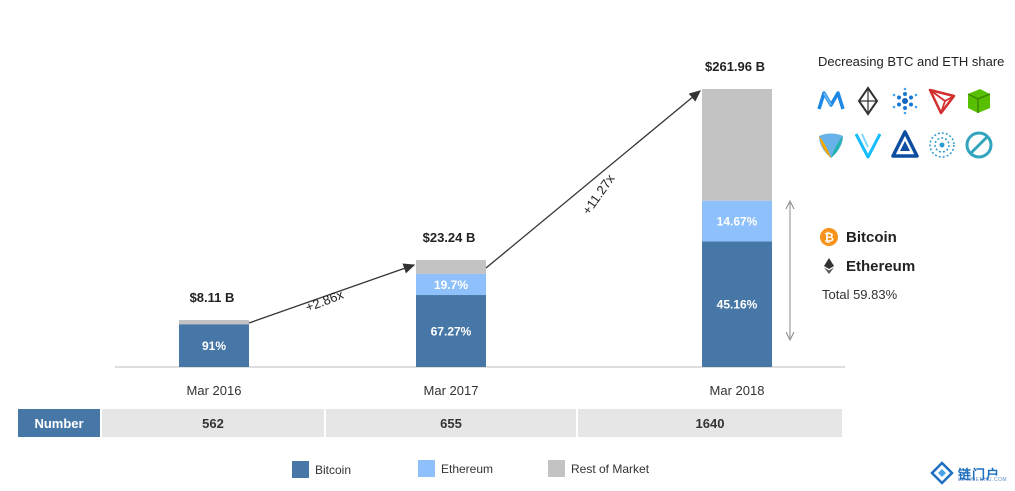  Describe the element at coordinates (610, 468) in the screenshot. I see `legend-label-rest: Rest of Market` at that location.